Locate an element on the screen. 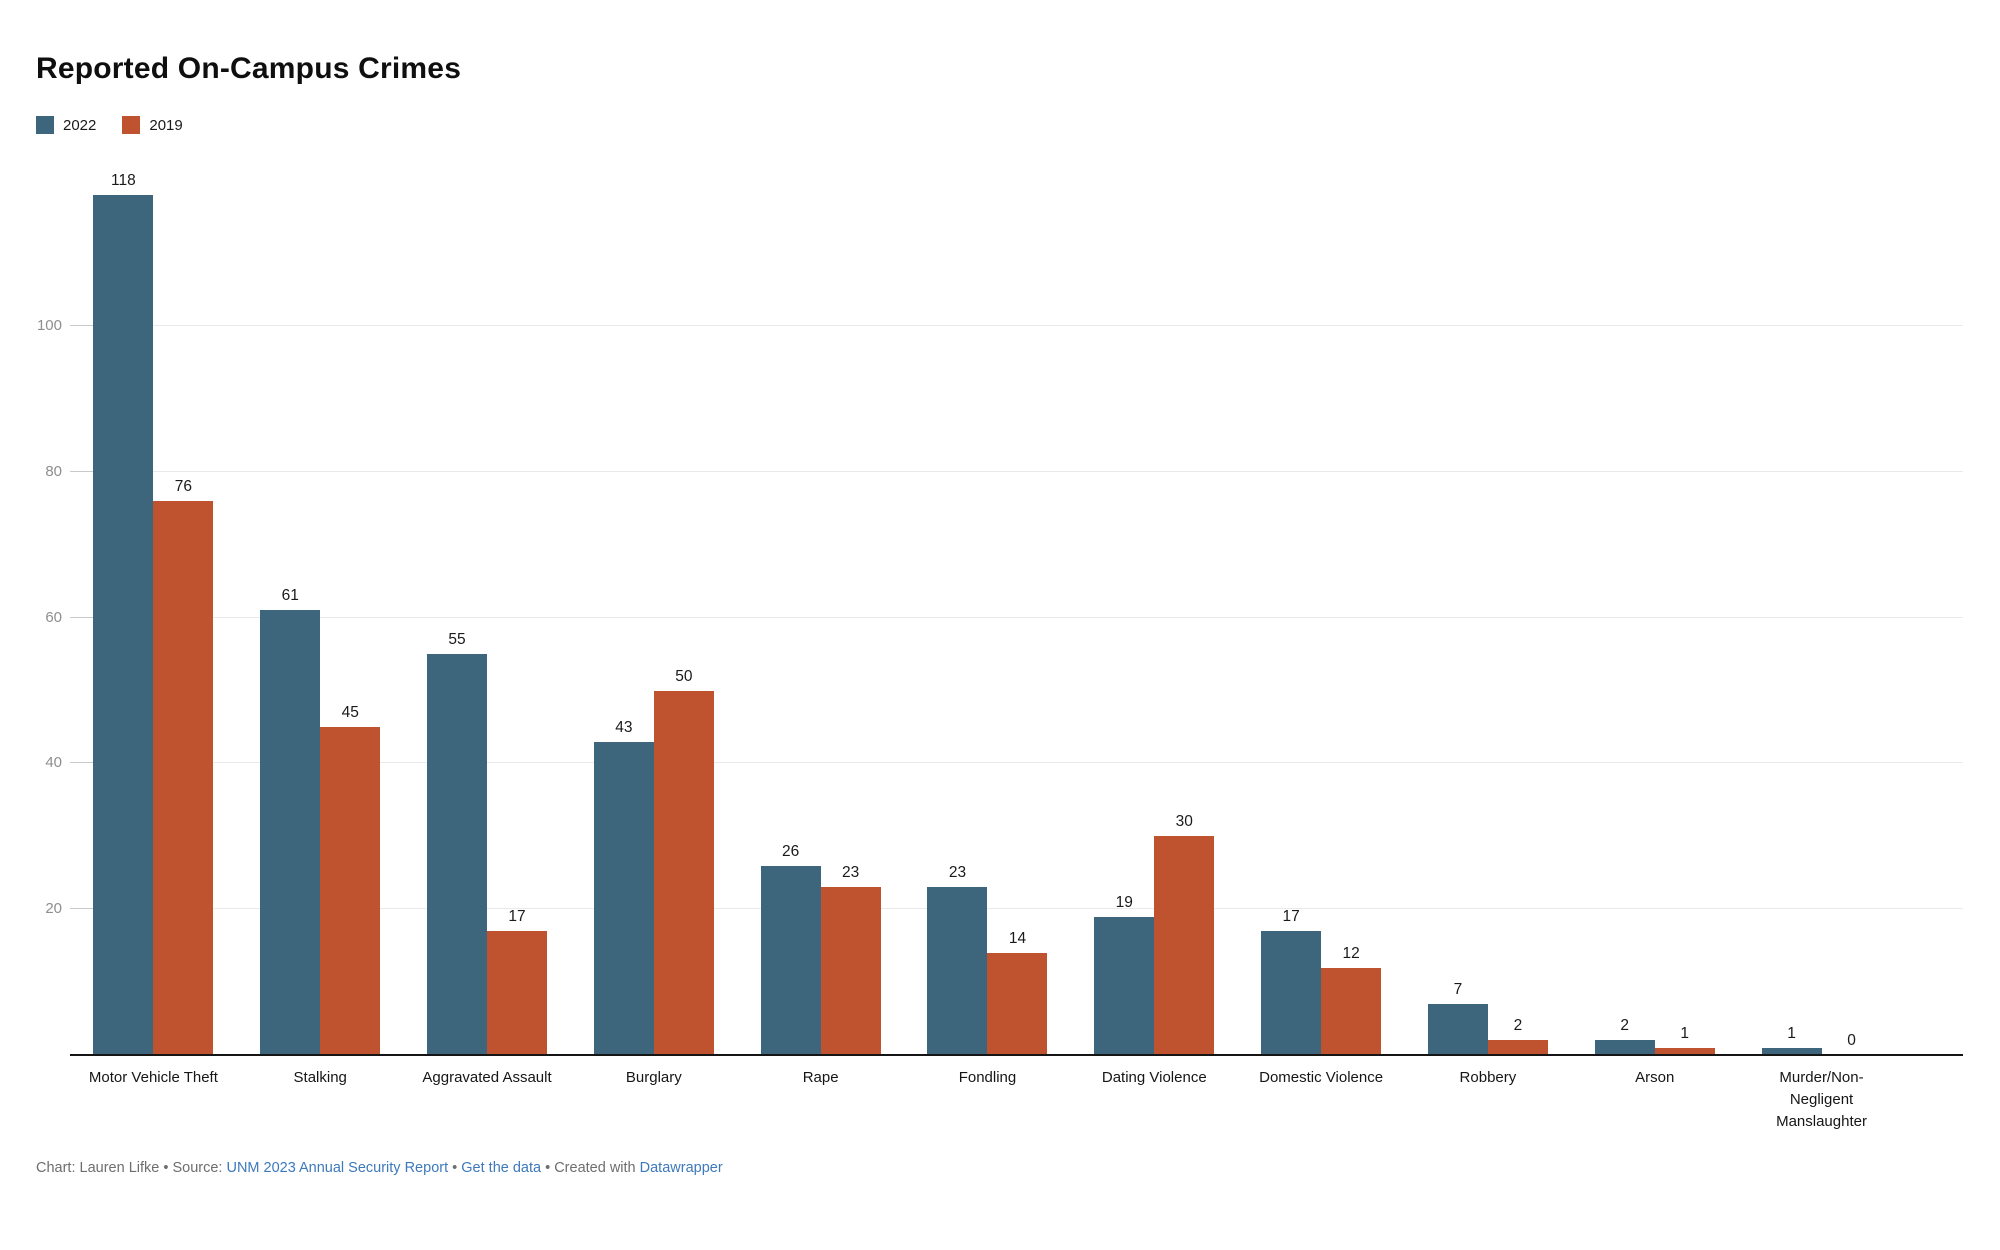 The image size is (2000, 1250). footer-separator: • Created with is located at coordinates (590, 1168).